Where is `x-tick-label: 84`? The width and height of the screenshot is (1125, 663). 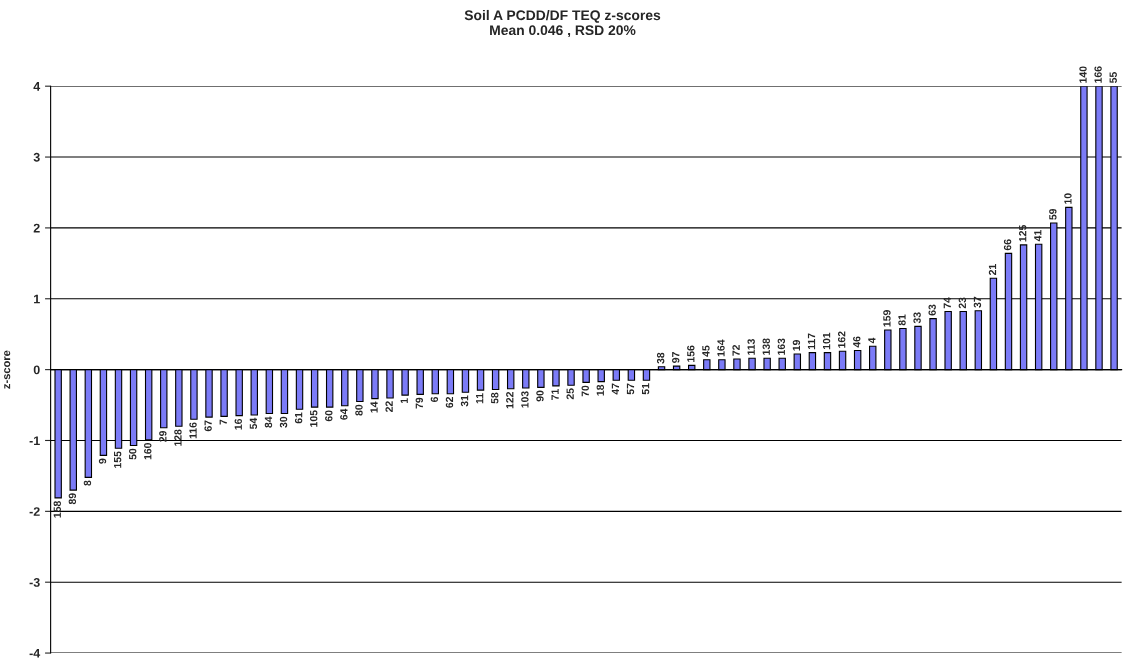 x-tick-label: 84 is located at coordinates (268, 422).